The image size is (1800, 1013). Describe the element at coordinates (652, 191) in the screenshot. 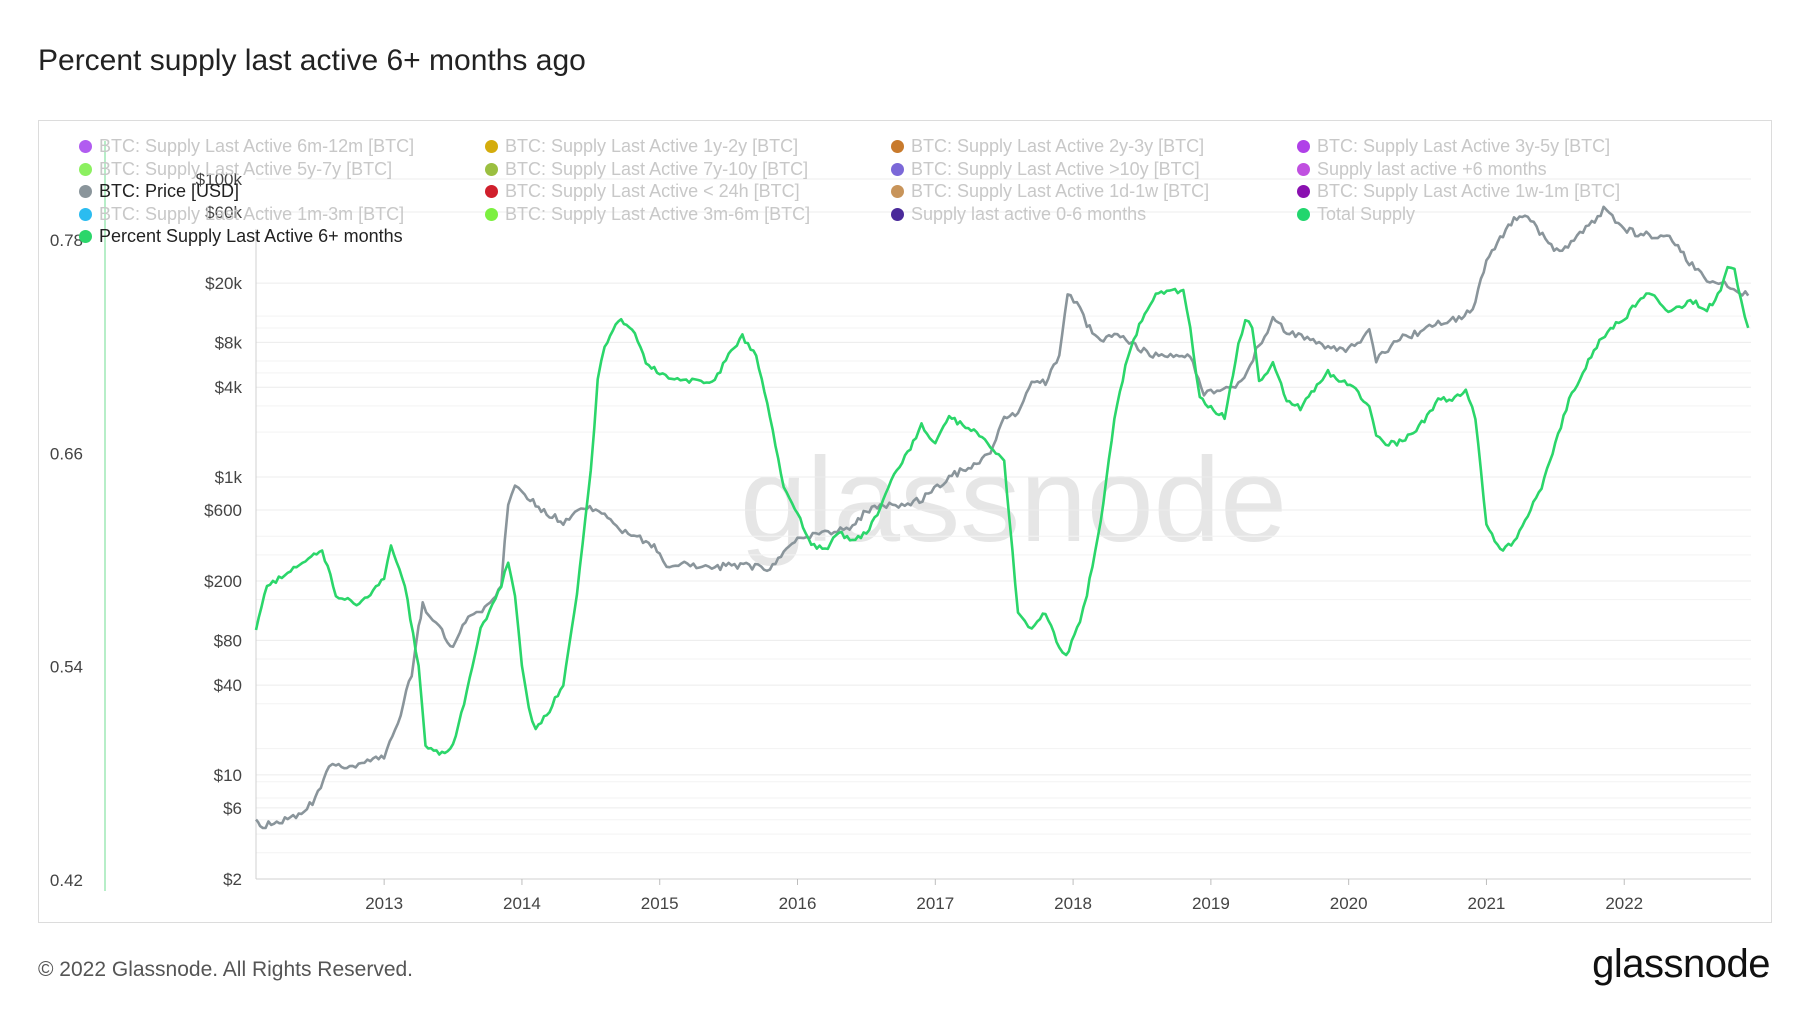

I see `legend-label: BTC: Supply Last Active < 24h [BTC]` at that location.